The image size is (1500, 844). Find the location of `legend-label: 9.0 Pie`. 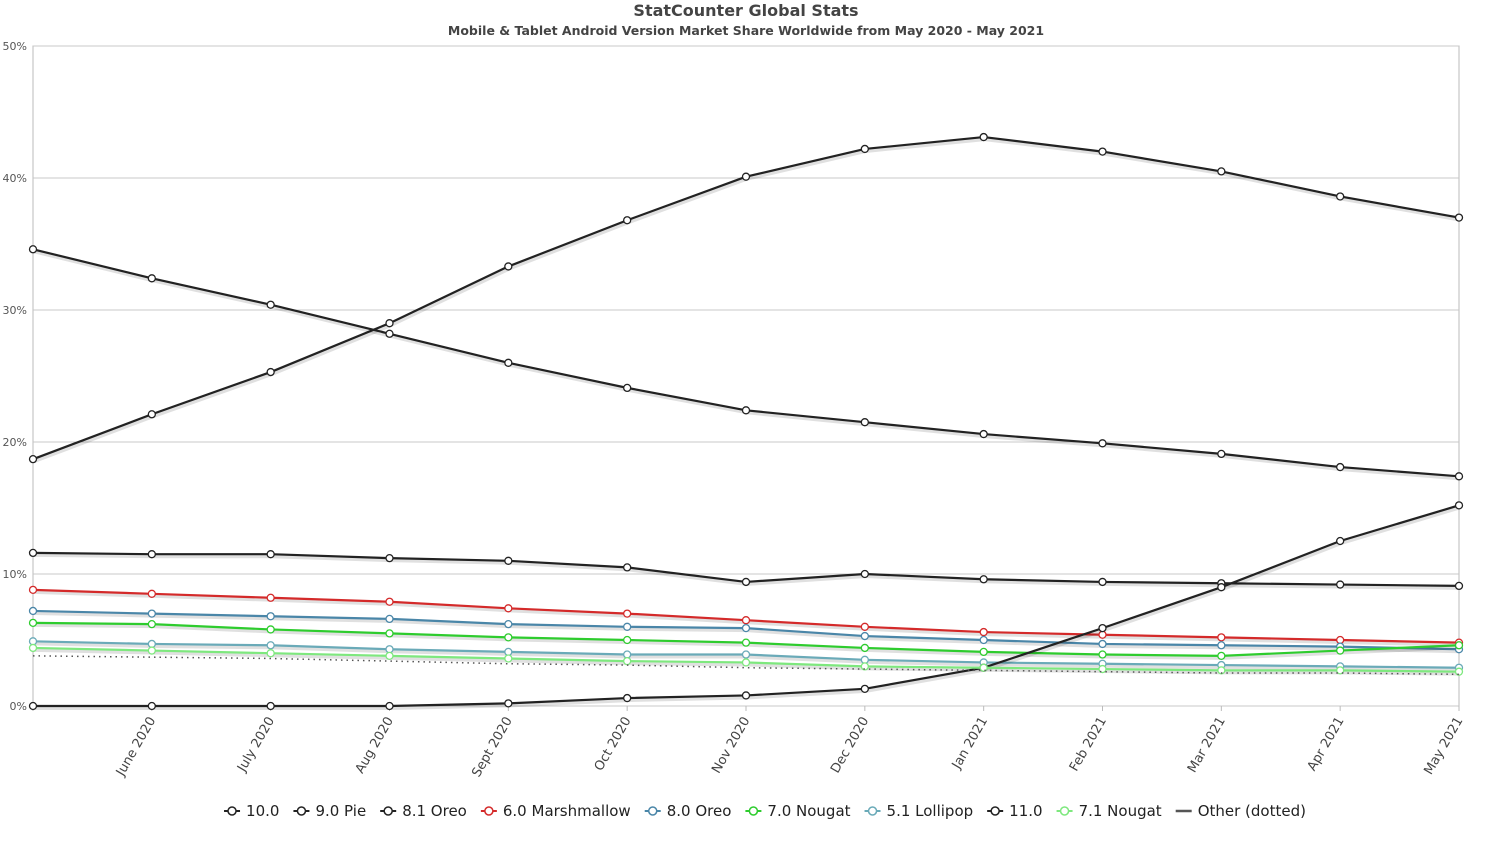

legend-label: 9.0 Pie is located at coordinates (340, 811).